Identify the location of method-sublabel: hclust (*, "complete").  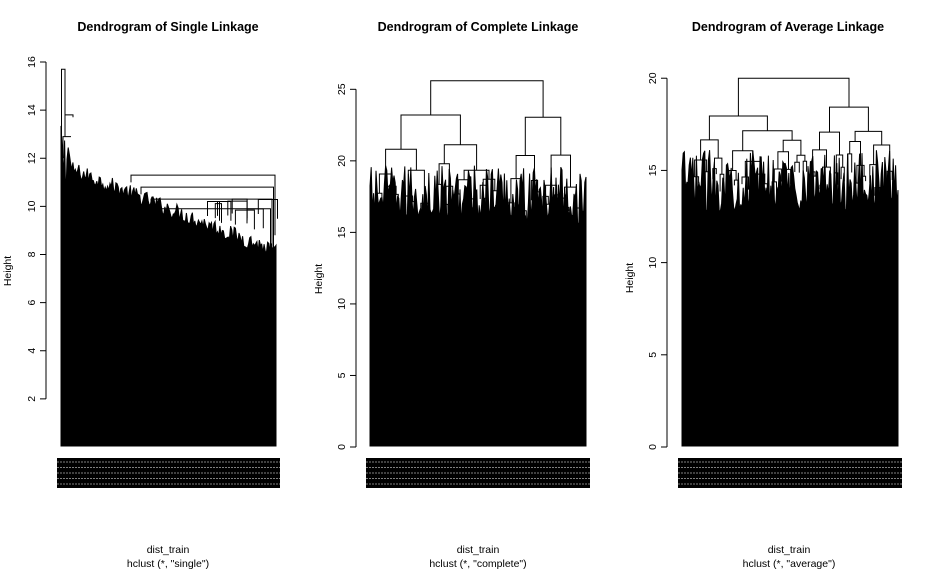
(477, 564).